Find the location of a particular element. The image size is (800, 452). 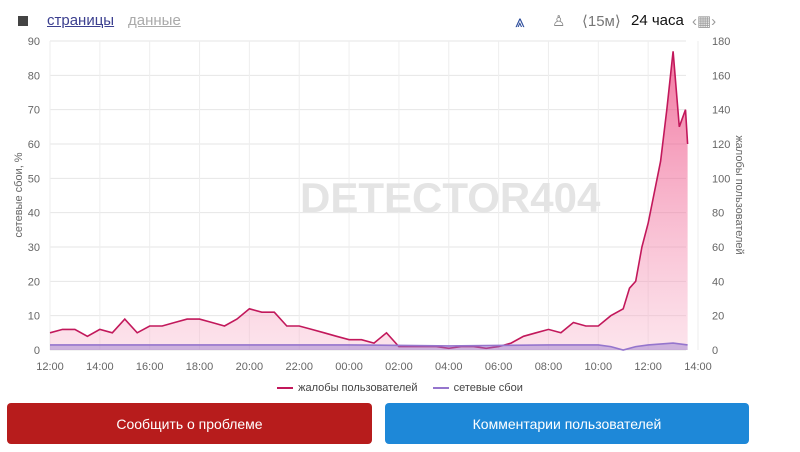

legend-network: сетевые сбои is located at coordinates (477, 388).